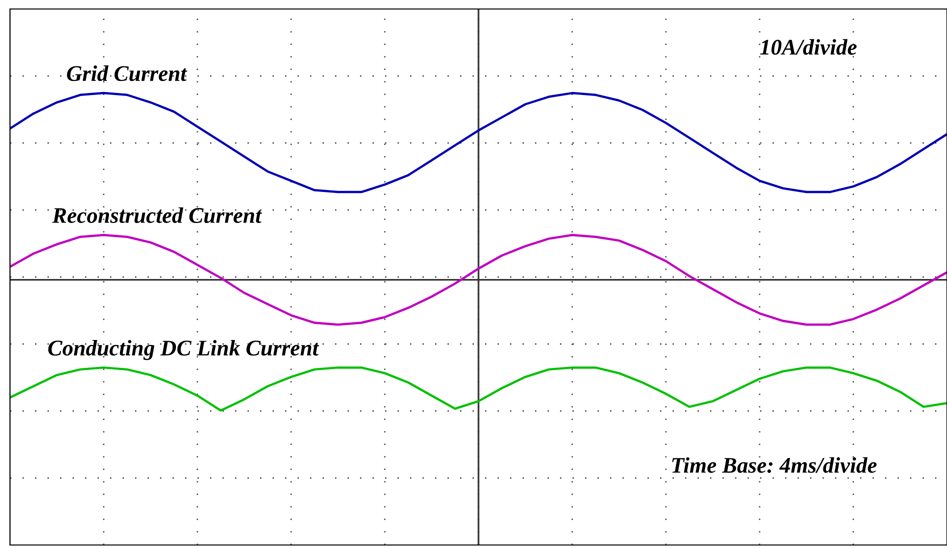  I want to click on series-label: Conducting DC Link Current, so click(184, 350).